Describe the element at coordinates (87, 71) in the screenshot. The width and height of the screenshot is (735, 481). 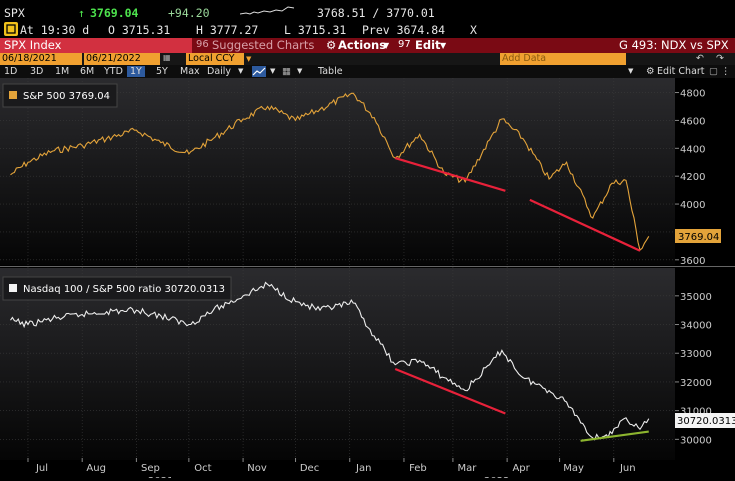
I see `period-6m: 6M` at that location.